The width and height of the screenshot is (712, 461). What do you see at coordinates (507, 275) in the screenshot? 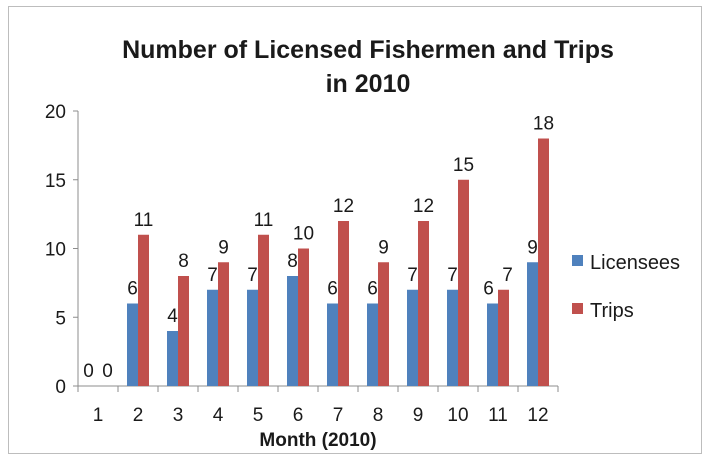
I see `data-label-trips: 7` at bounding box center [507, 275].